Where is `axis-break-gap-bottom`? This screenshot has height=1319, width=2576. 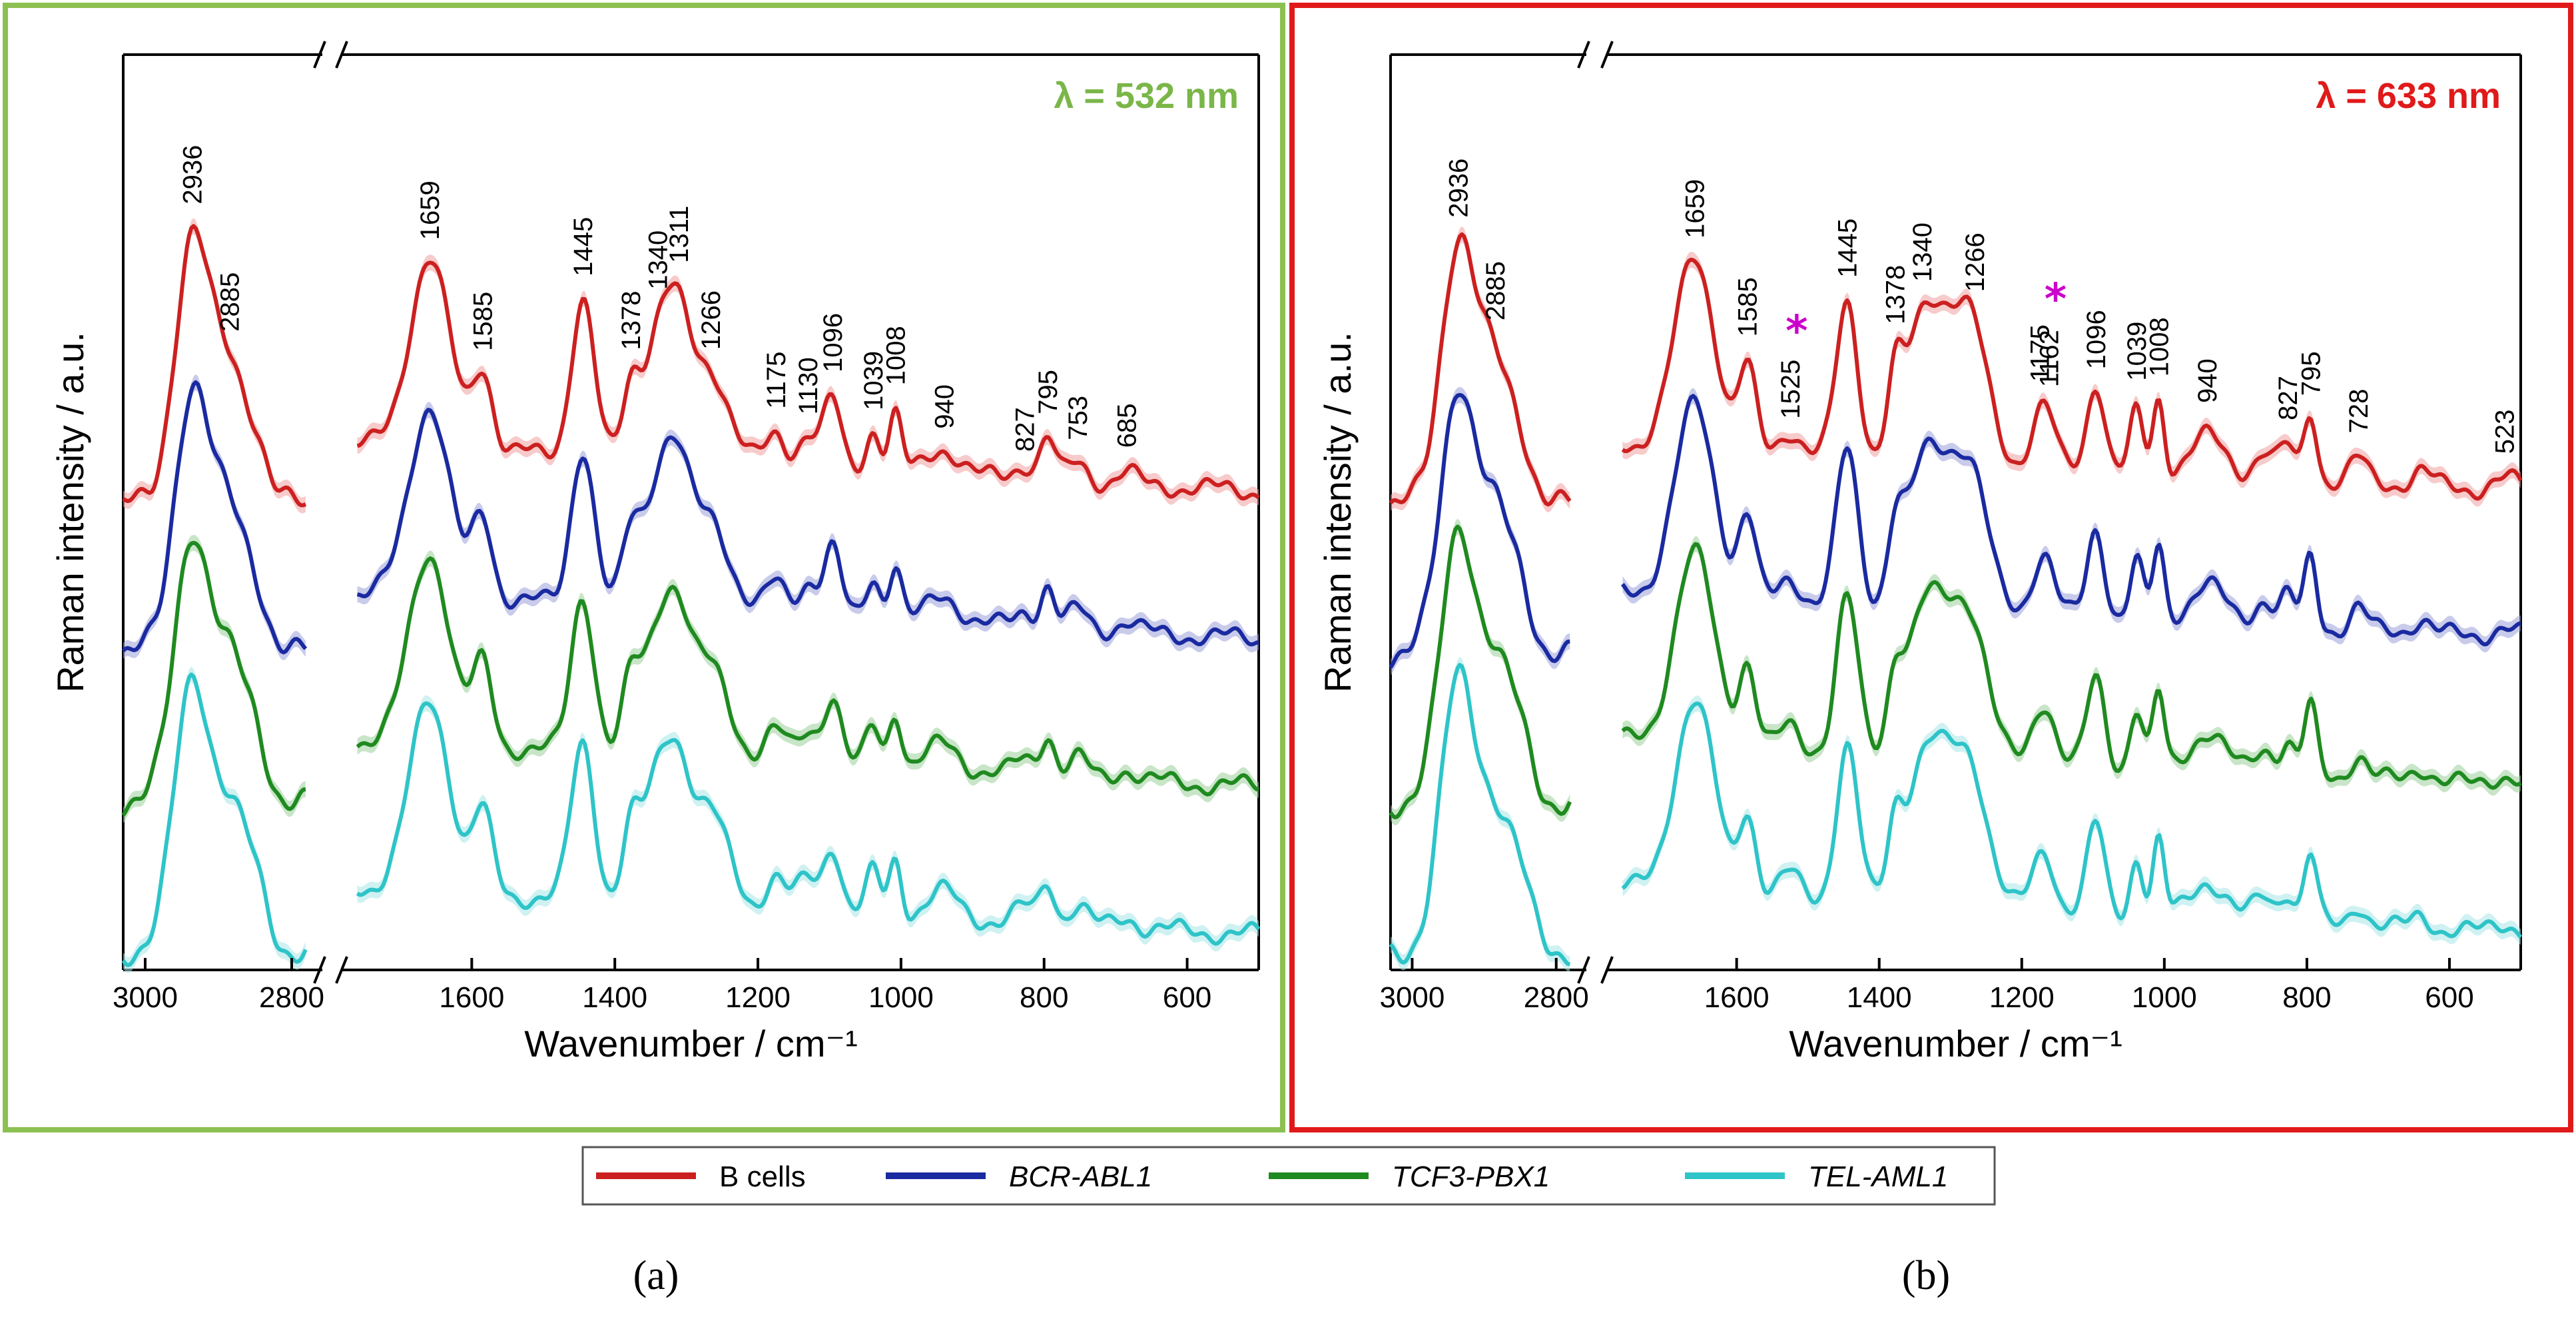
axis-break-gap-bottom is located at coordinates (1596, 970).